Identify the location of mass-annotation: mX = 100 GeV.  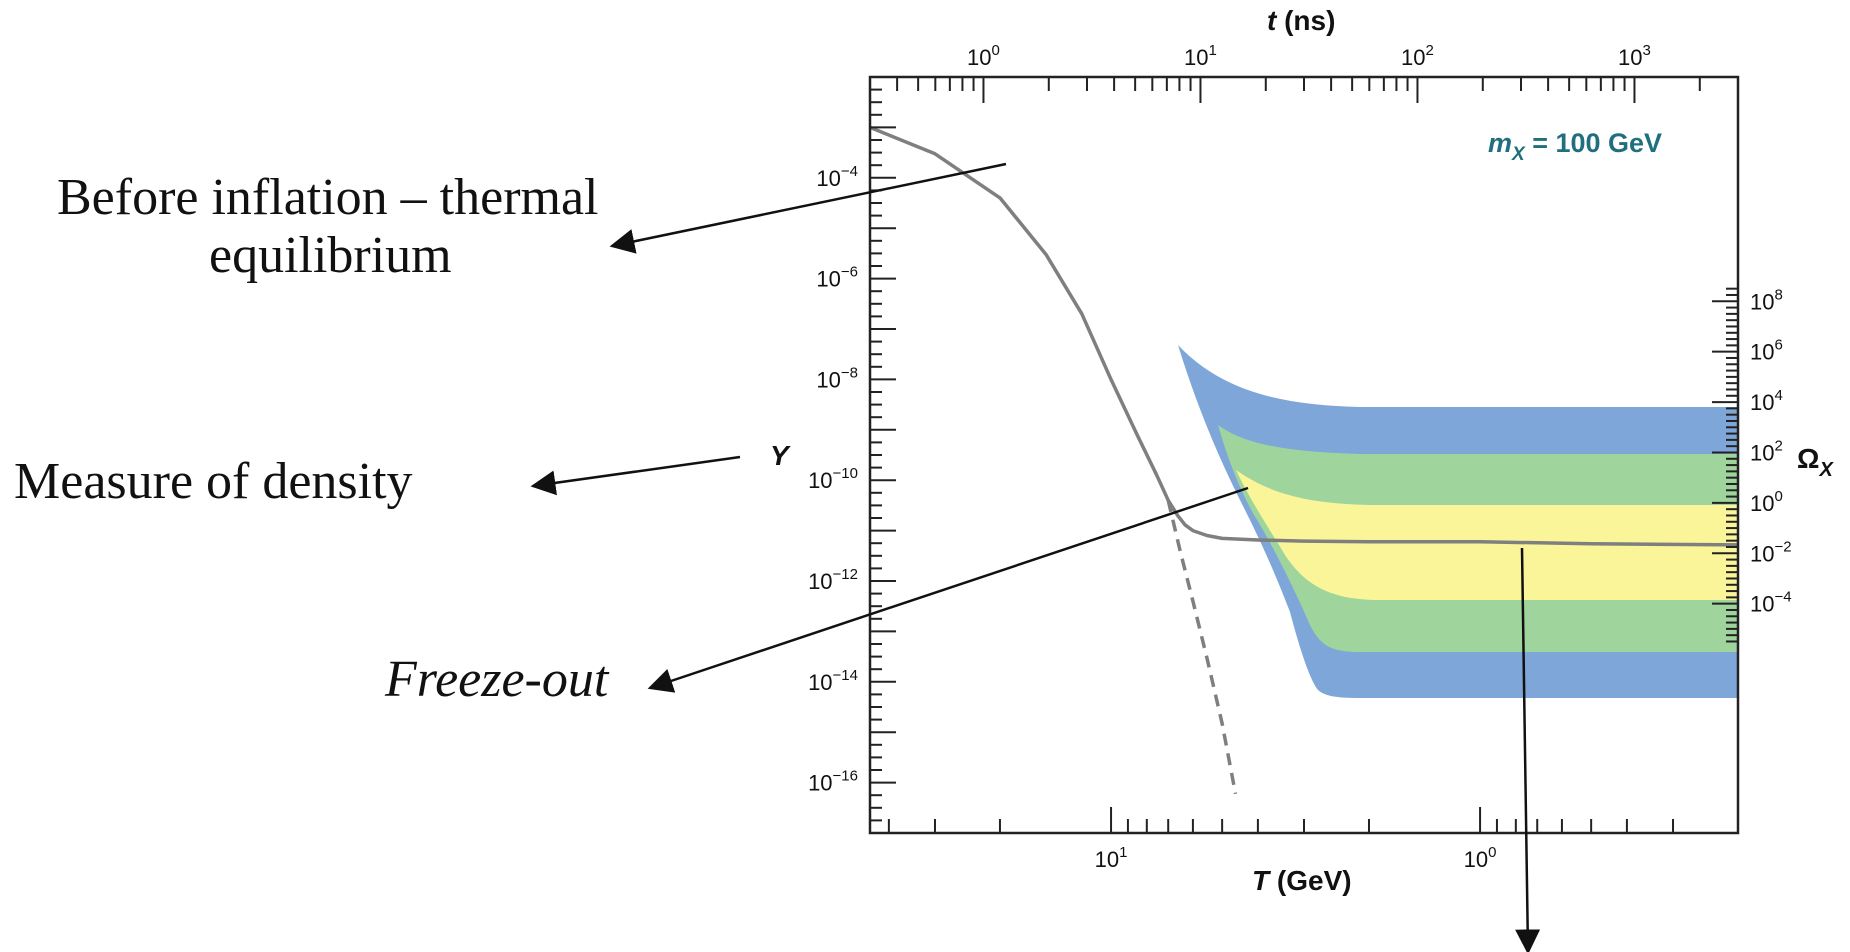
(1575, 146).